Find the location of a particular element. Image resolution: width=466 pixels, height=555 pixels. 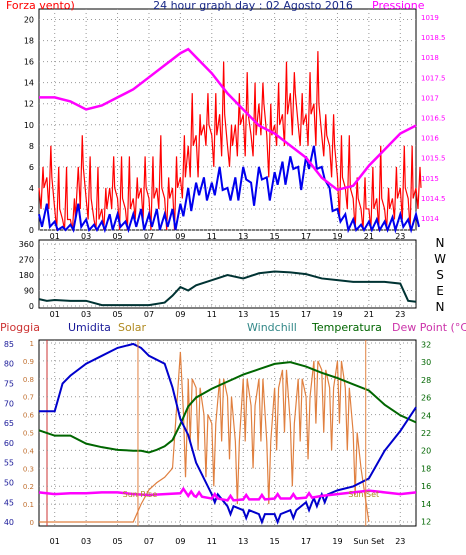

p2-left-tick: 360 is located at coordinates (26, 244).